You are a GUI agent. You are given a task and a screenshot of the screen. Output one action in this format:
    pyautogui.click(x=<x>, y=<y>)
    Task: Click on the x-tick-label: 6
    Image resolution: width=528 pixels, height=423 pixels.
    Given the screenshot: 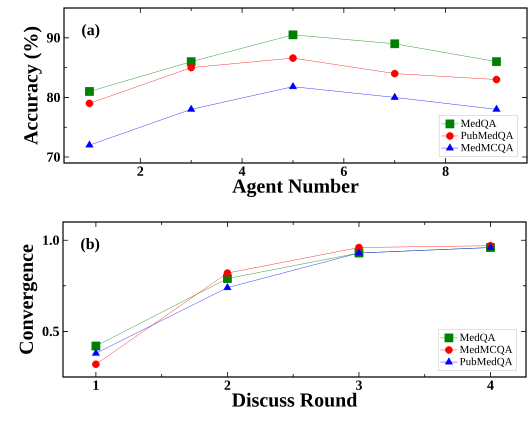 What is the action you would take?
    pyautogui.click(x=343, y=171)
    